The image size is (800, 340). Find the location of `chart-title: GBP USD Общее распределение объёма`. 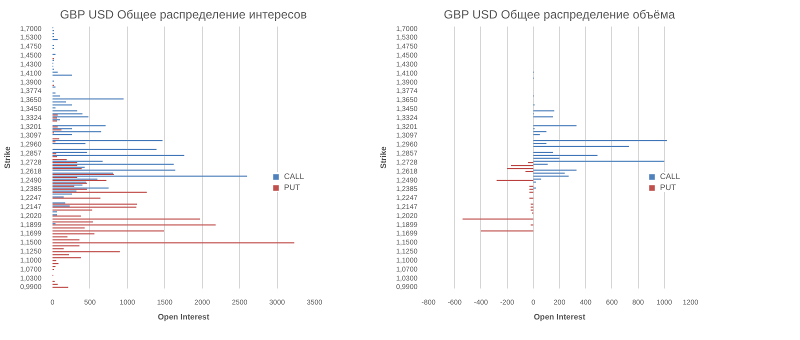

chart-title: GBP USD Общее распределение объёма is located at coordinates (560, 15).